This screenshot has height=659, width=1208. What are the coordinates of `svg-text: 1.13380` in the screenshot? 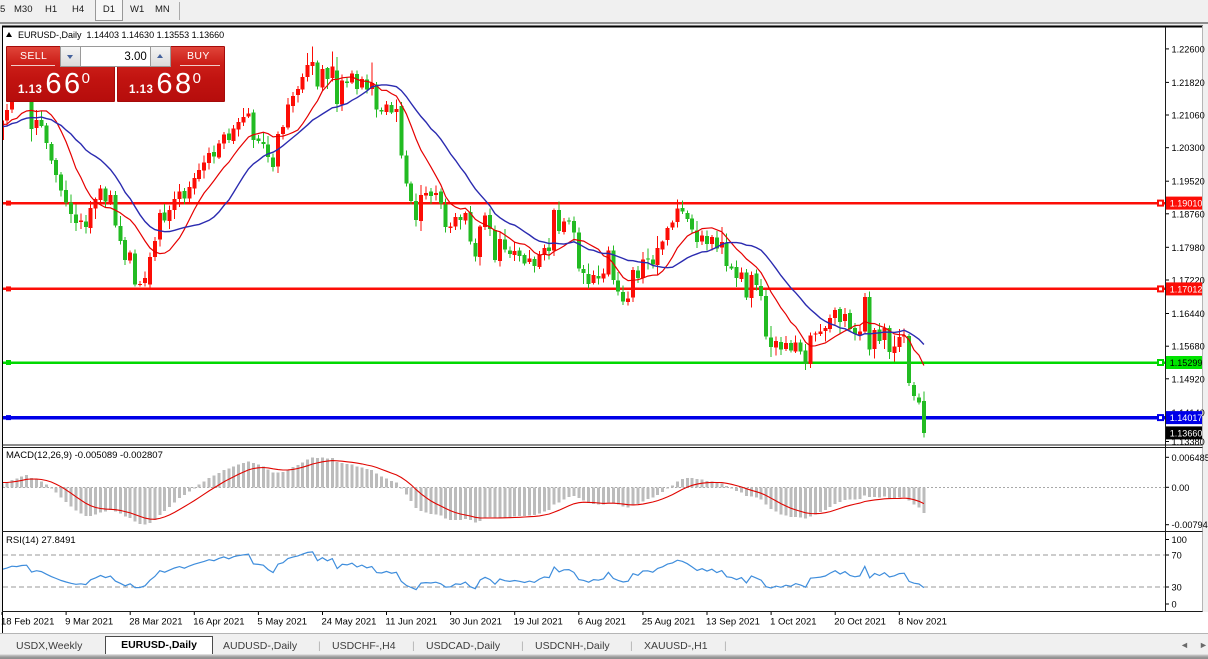 It's located at (1188, 442).